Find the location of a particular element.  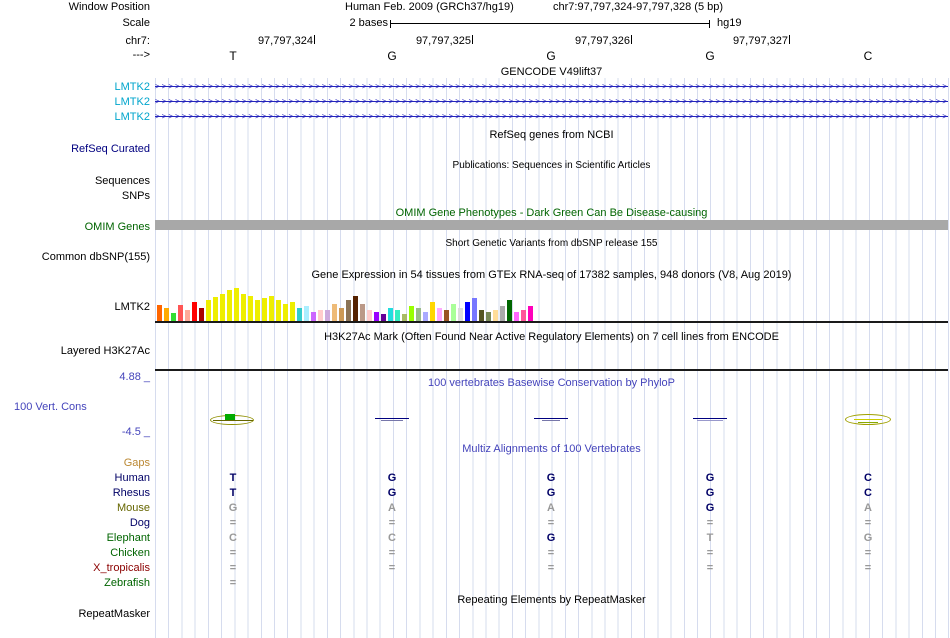

species-label: Gaps is located at coordinates (136, 463).